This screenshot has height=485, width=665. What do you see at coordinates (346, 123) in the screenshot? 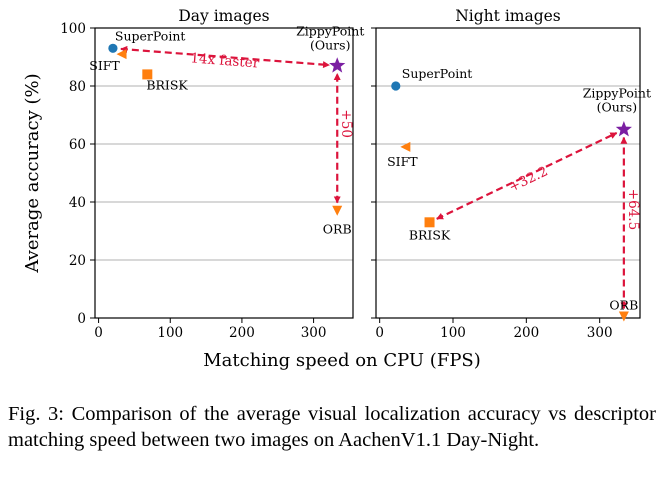
I see `annotation-label: +50` at bounding box center [346, 123].